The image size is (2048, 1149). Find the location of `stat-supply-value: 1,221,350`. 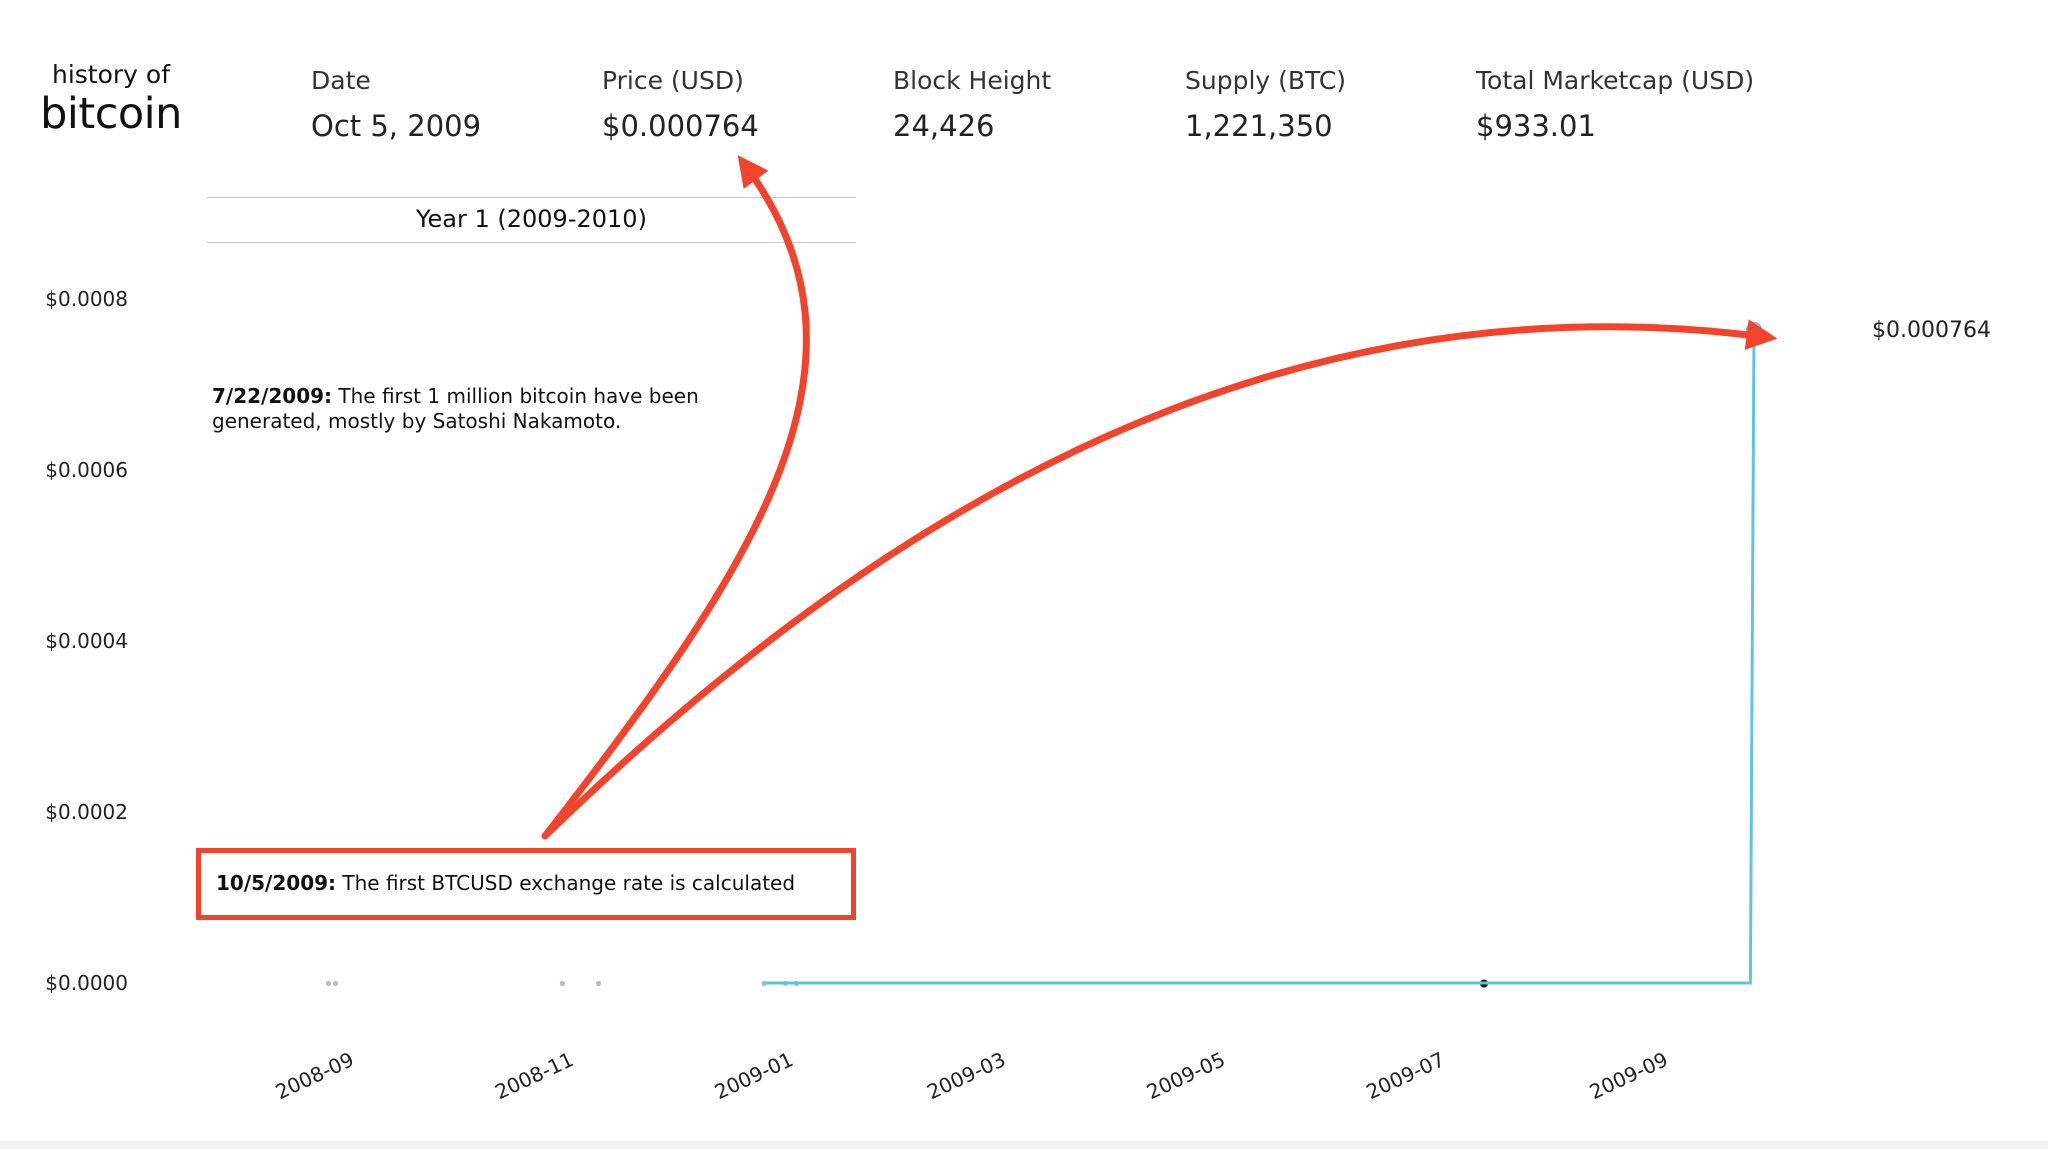

stat-supply-value: 1,221,350 is located at coordinates (1259, 126).